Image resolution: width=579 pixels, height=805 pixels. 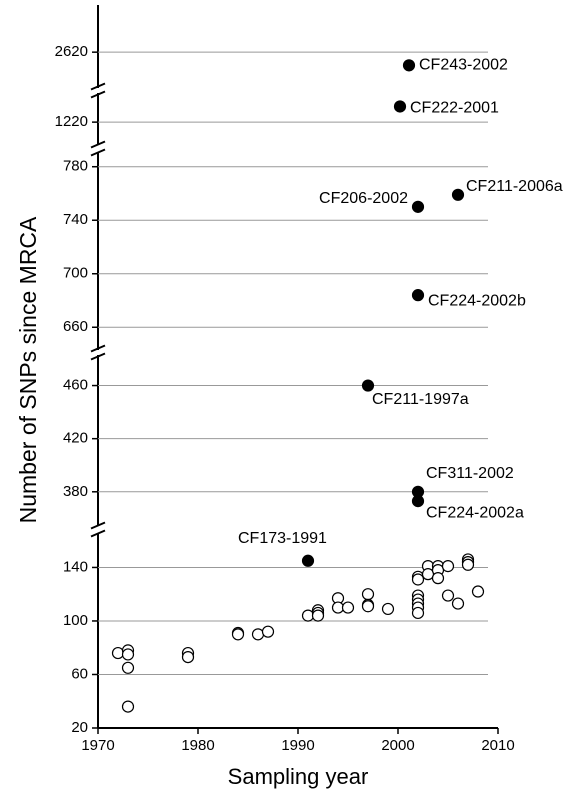 What do you see at coordinates (75, 385) in the screenshot?
I see `y-tick-label: 460` at bounding box center [75, 385].